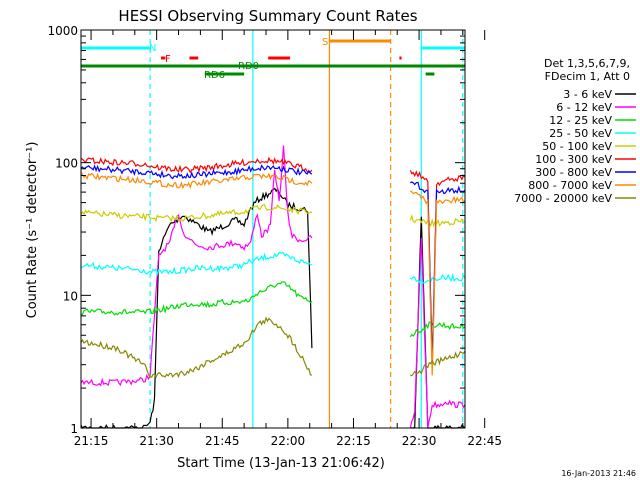 The image size is (640, 480). I want to click on legend-label-7000-20000-kev: 7000 - 20000 keV, so click(563, 198).